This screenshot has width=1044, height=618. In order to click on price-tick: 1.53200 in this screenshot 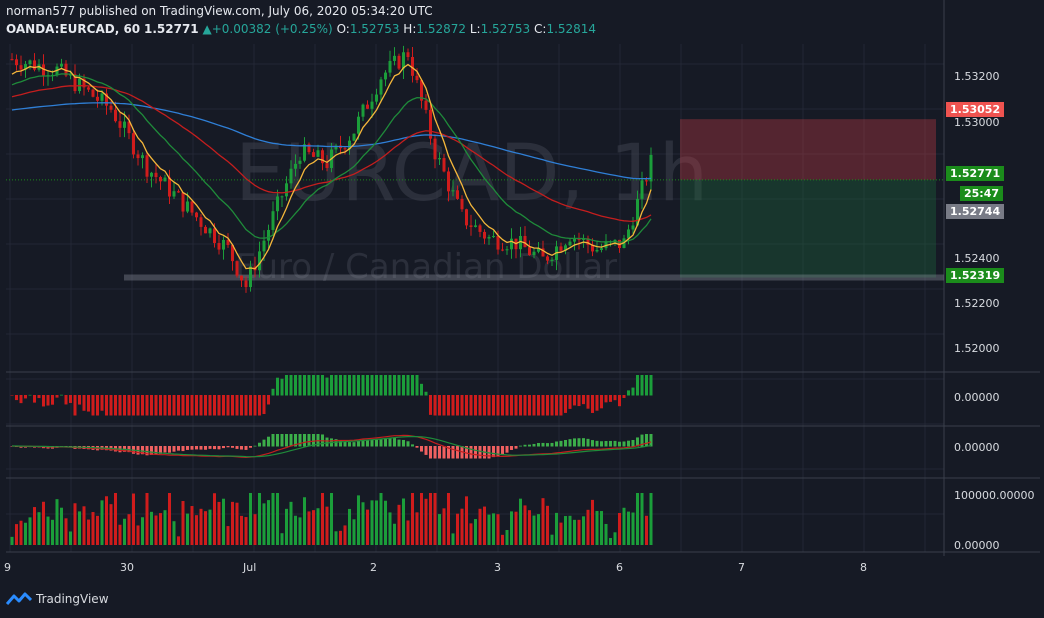, I will do `click(977, 76)`.